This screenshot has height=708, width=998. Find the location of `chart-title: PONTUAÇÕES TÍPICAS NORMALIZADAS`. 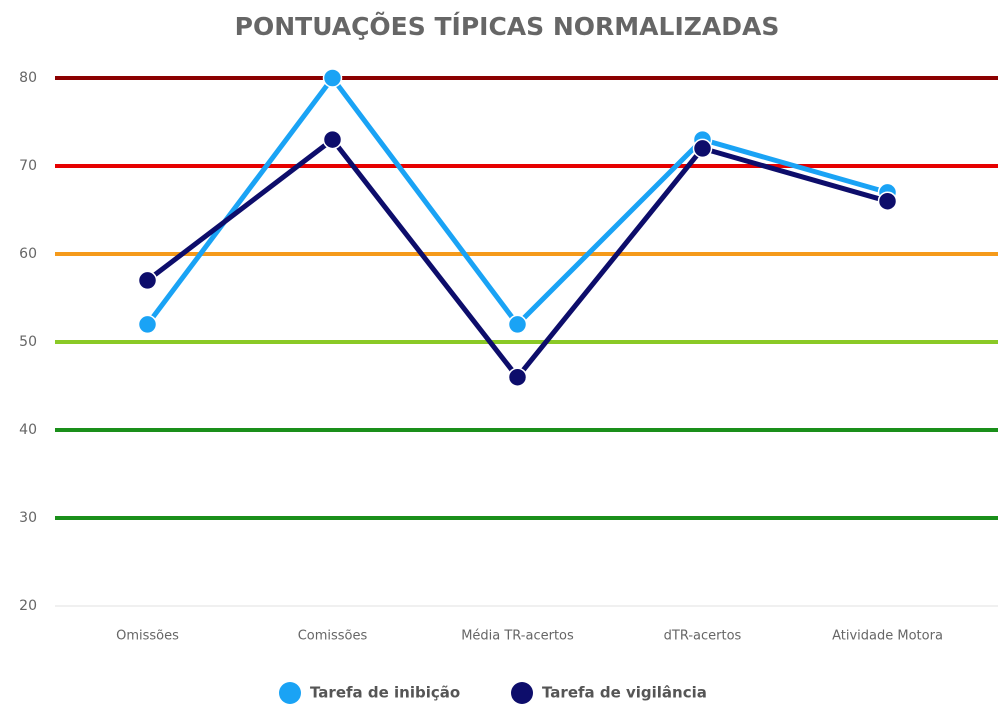

chart-title: PONTUAÇÕES TÍPICAS NORMALIZADAS is located at coordinates (507, 26).